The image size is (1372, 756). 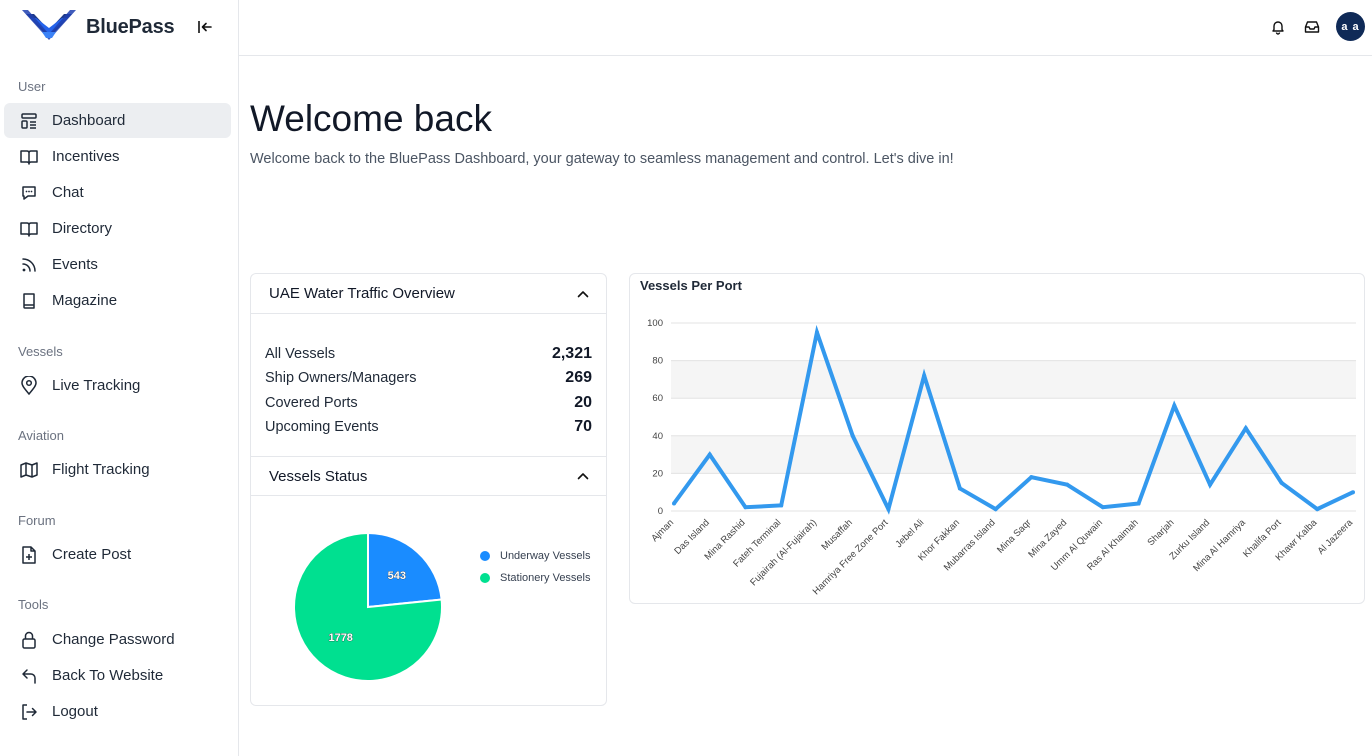 What do you see at coordinates (1013, 419) in the screenshot?
I see `series-line` at bounding box center [1013, 419].